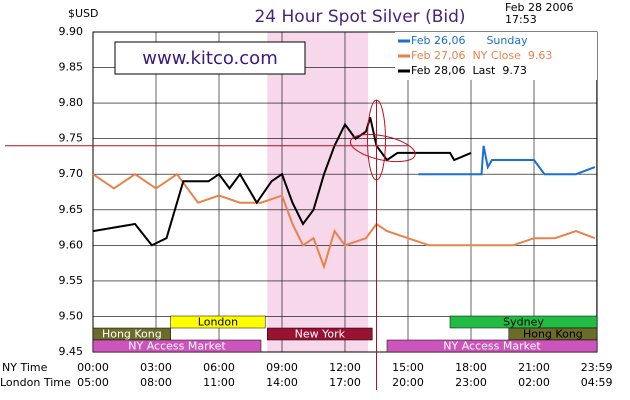 This screenshot has height=400, width=630. Describe the element at coordinates (408, 382) in the screenshot. I see `x2-tick-label: 20:00` at that location.